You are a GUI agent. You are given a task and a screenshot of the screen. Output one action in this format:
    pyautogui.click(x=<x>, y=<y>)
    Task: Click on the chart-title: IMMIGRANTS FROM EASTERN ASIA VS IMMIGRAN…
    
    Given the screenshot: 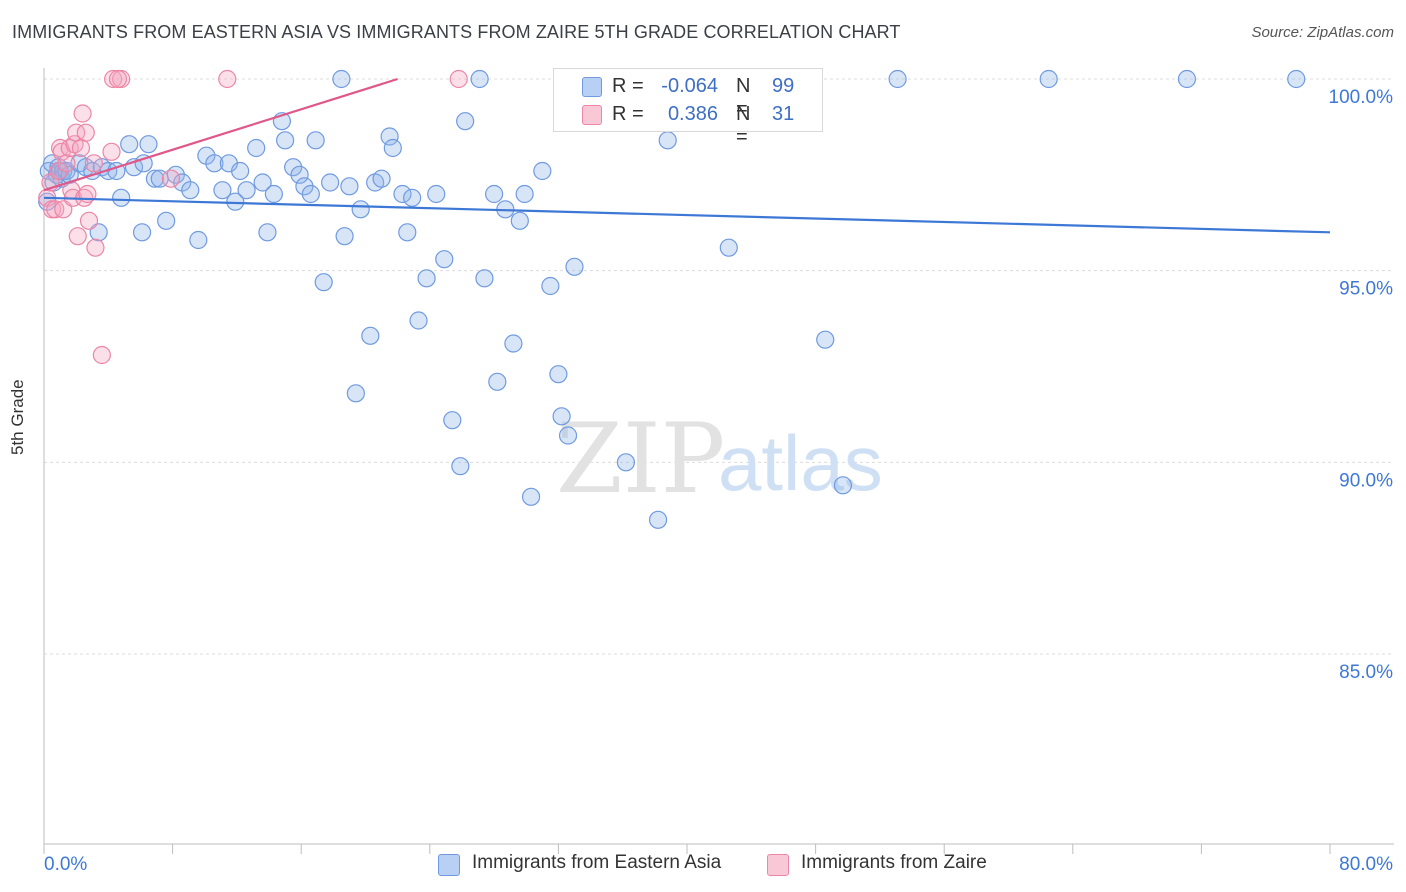 What is the action you would take?
    pyautogui.click(x=456, y=32)
    